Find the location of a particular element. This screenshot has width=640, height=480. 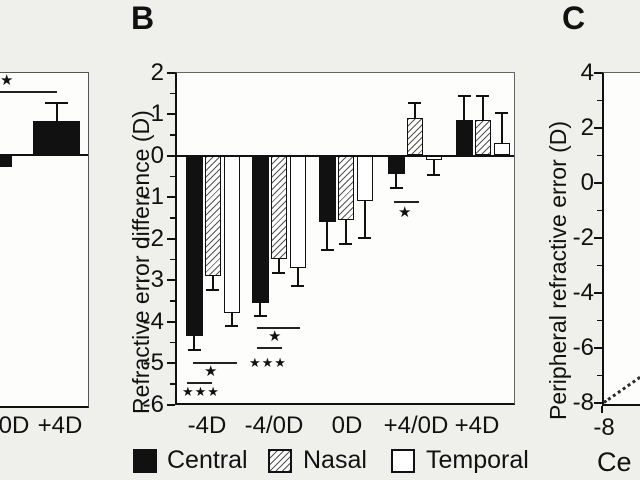

legend-swatch-nasal is located at coordinates (280, 461).